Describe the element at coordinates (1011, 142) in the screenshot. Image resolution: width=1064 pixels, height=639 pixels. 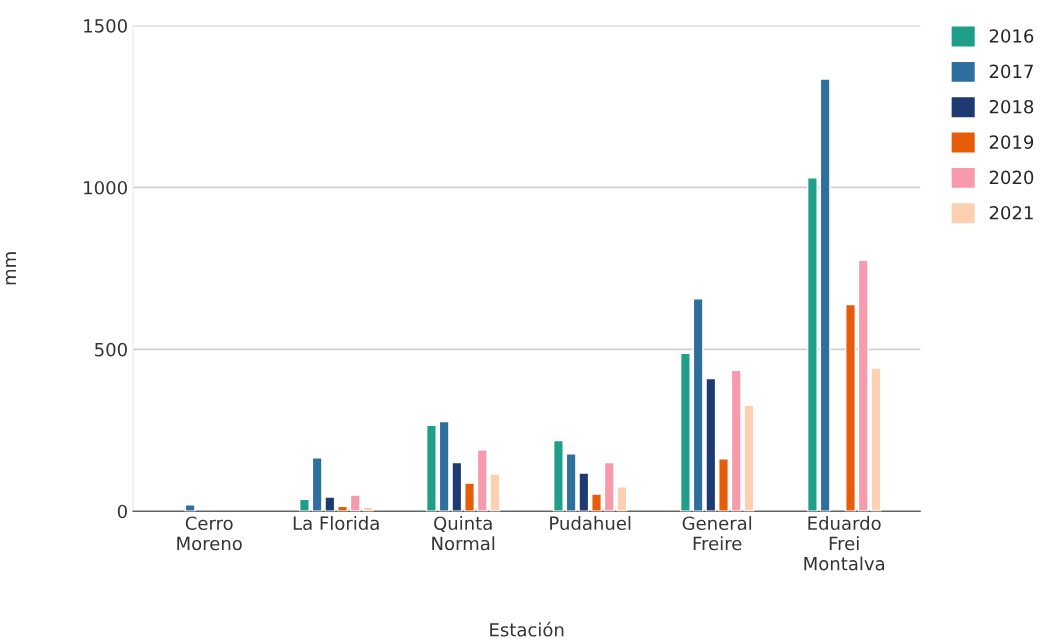
I see `legend-label: 2019` at that location.